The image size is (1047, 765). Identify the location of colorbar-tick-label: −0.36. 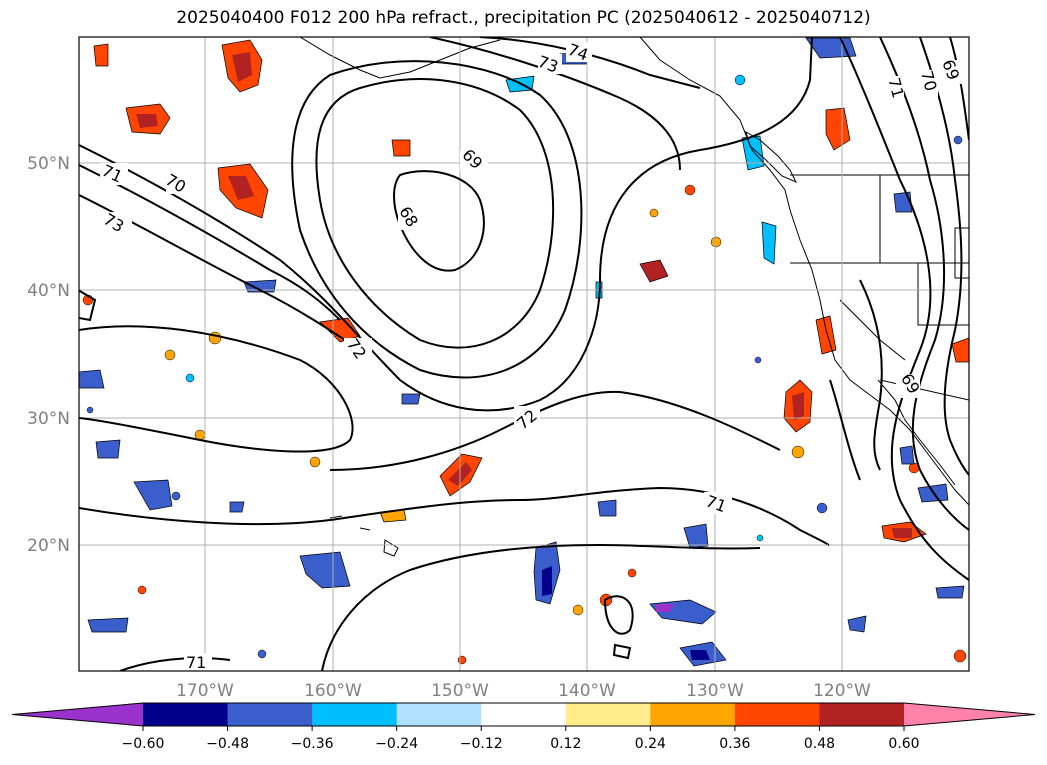
(312, 744).